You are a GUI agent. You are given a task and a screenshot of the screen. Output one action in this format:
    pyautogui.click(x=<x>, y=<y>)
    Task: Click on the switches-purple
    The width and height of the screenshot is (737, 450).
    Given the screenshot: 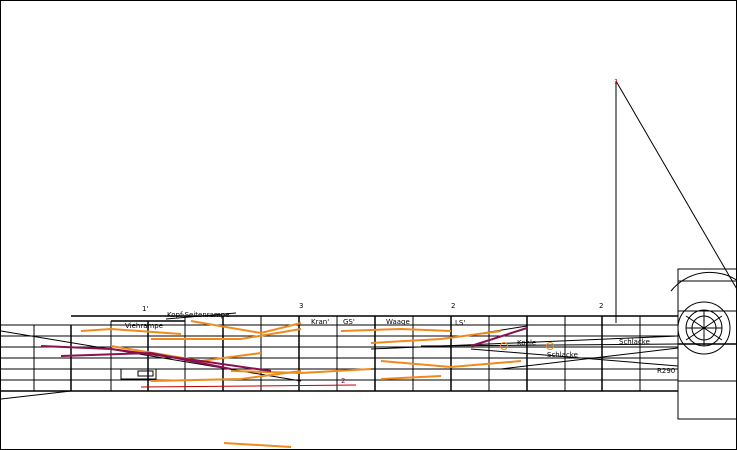 What is the action you would take?
    pyautogui.click(x=284, y=349)
    